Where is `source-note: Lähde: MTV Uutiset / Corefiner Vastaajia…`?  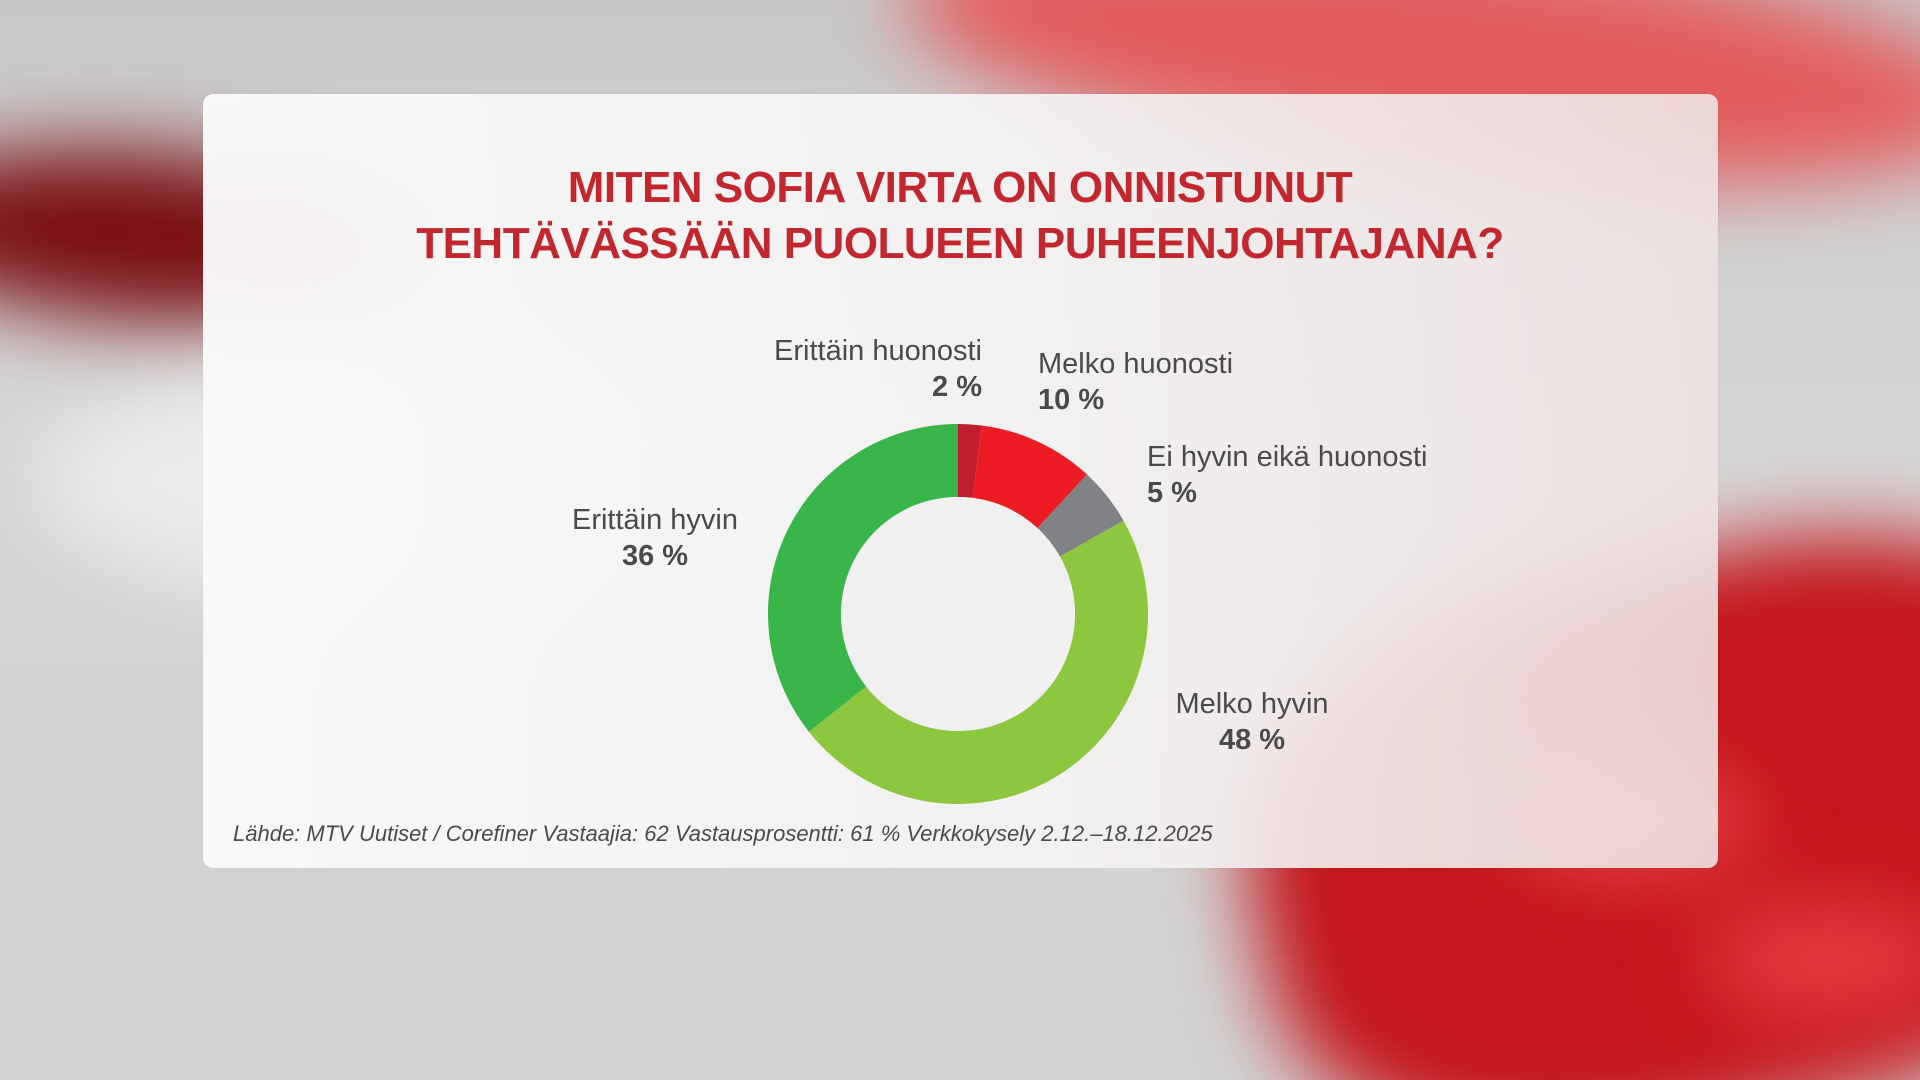
source-note: Lähde: MTV Uutiset / Corefiner Vastaajia… is located at coordinates (723, 833).